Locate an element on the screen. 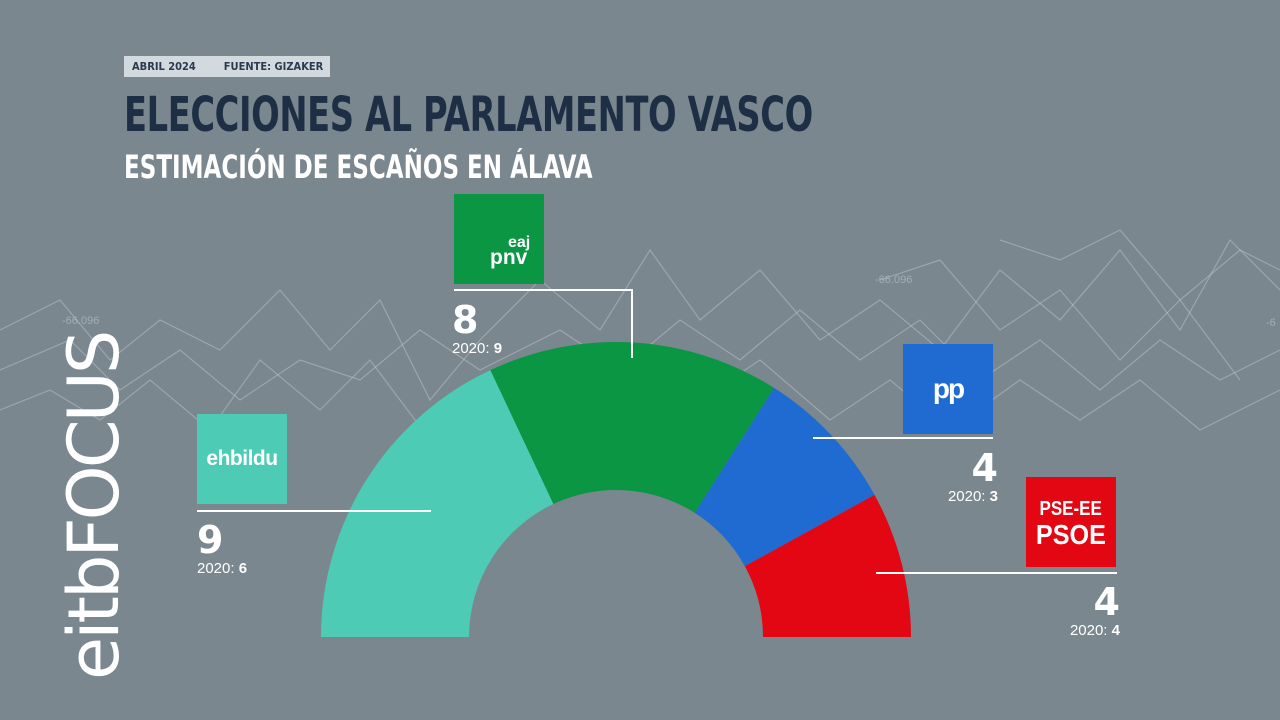  psoe-logo: PSE-EE PSOE is located at coordinates (1071, 522).